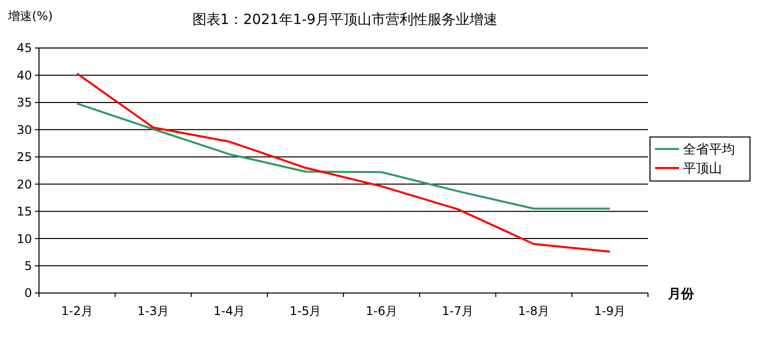 Image resolution: width=772 pixels, height=337 pixels. I want to click on legend-label: 平顶山, so click(702, 169).